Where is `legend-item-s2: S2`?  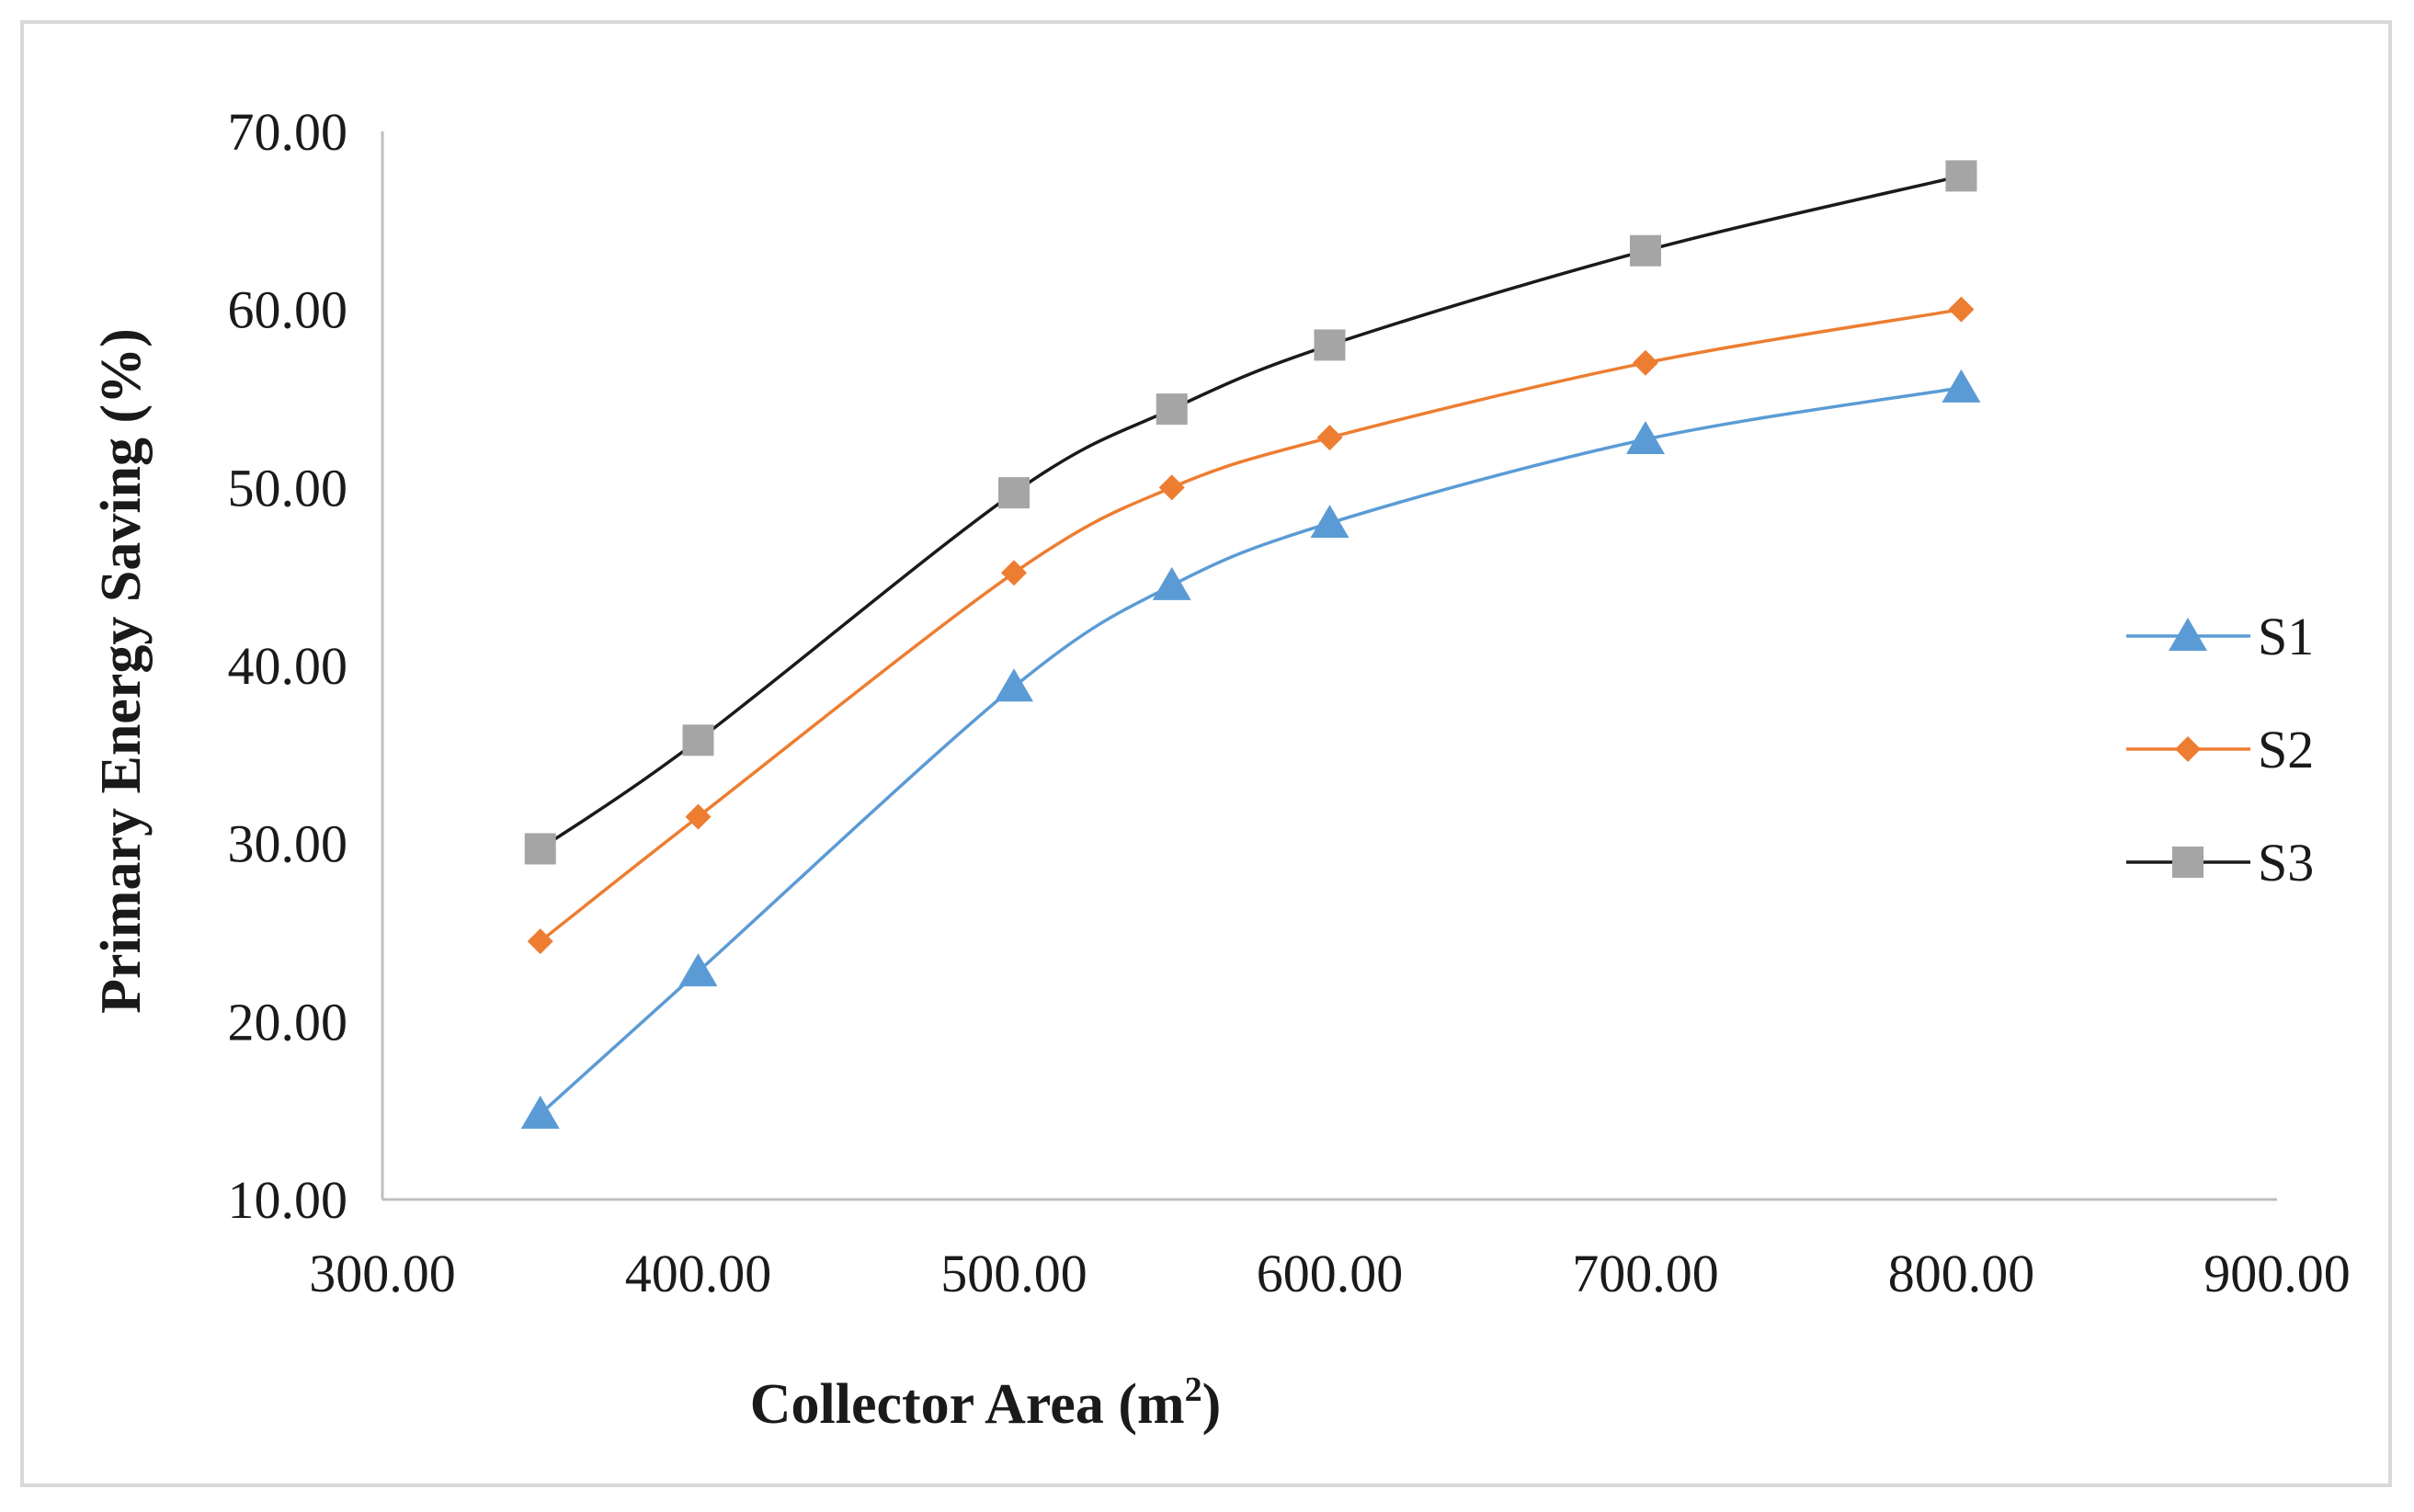
legend-item-s2: S2 is located at coordinates (2220, 749).